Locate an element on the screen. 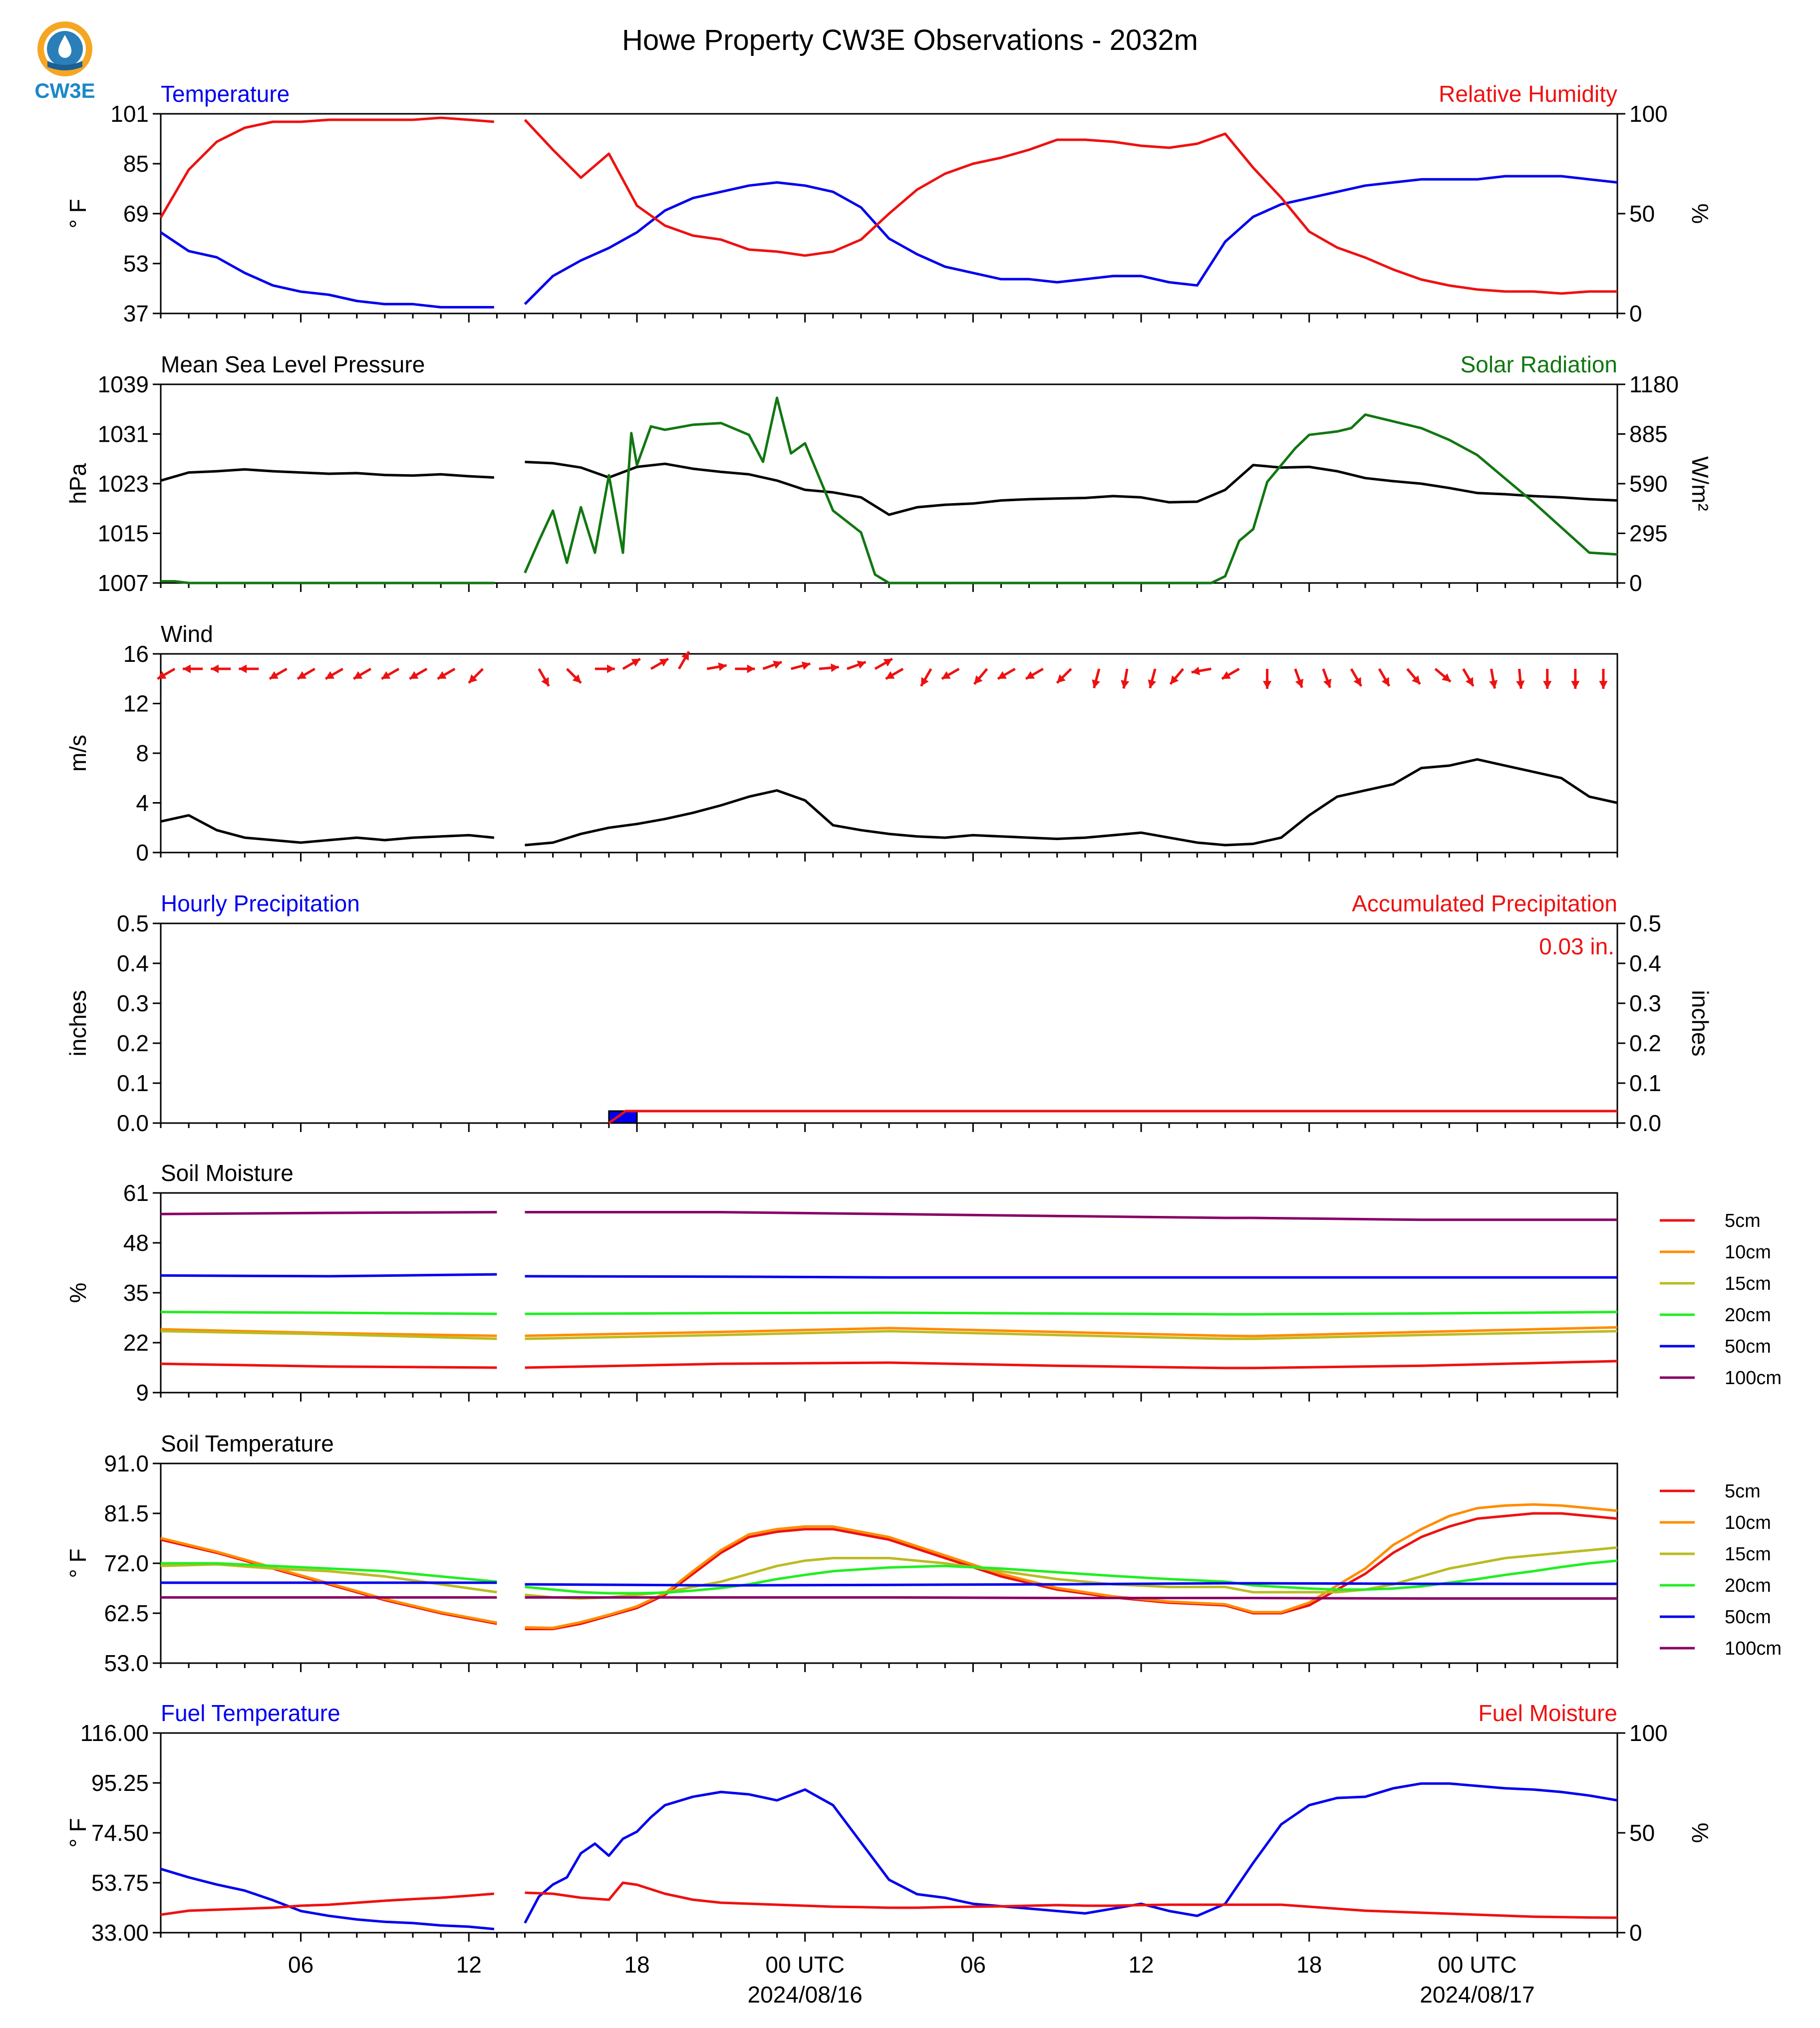 The width and height of the screenshot is (1820, 2028). legend-label: 20cm is located at coordinates (1748, 1315).